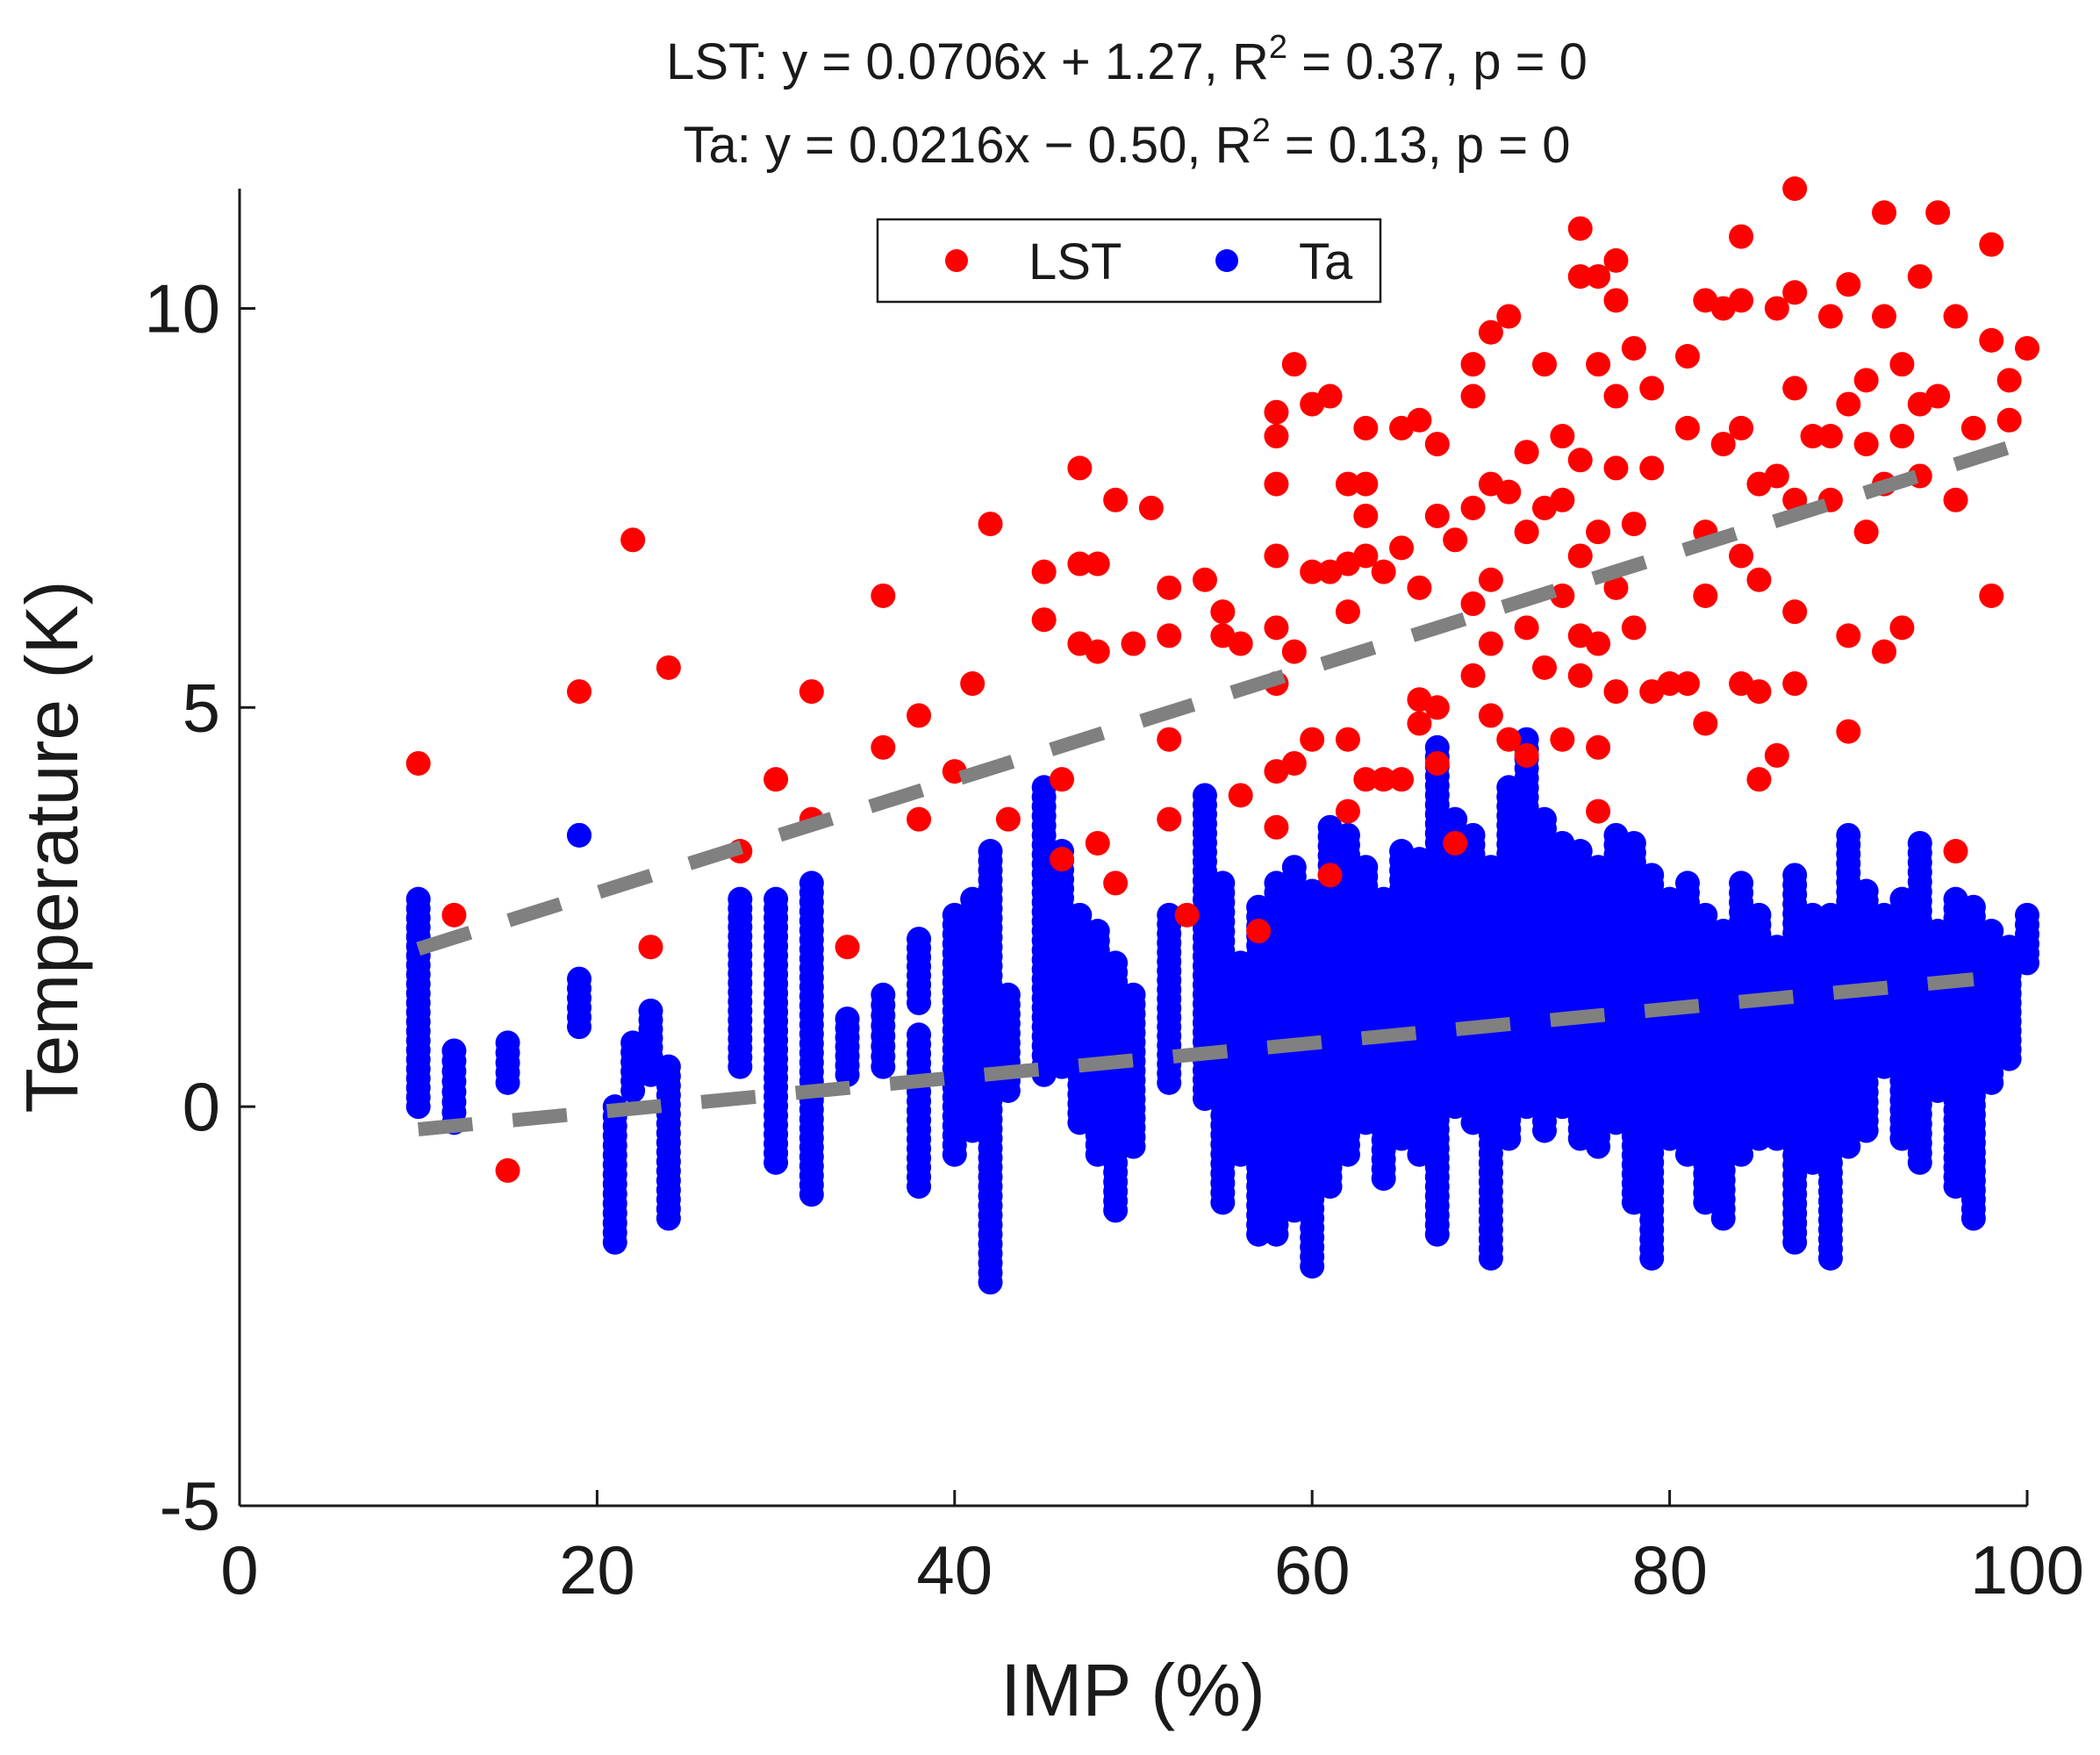  I want to click on y-tick-label: 0, so click(201, 1106).